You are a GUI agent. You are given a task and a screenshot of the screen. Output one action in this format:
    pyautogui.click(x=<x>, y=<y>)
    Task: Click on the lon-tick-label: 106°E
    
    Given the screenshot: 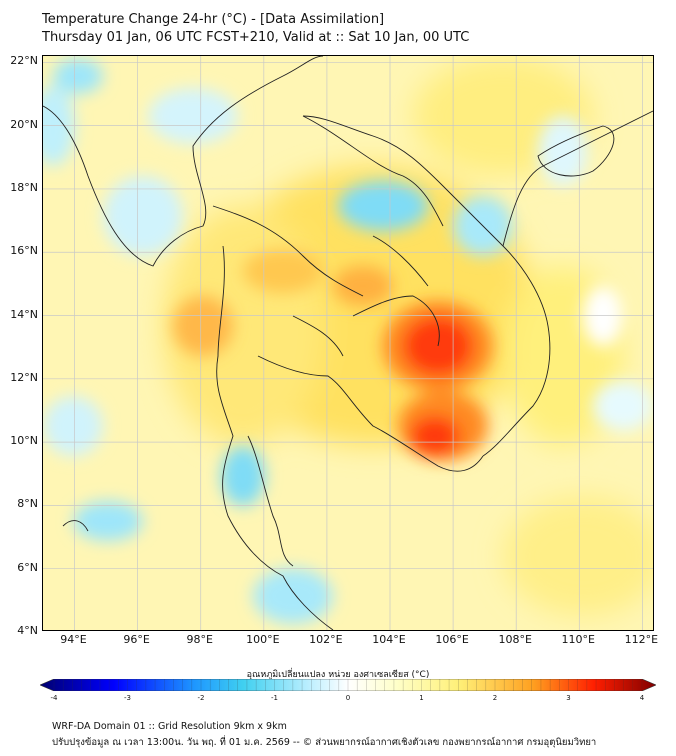 What is the action you would take?
    pyautogui.click(x=452, y=639)
    